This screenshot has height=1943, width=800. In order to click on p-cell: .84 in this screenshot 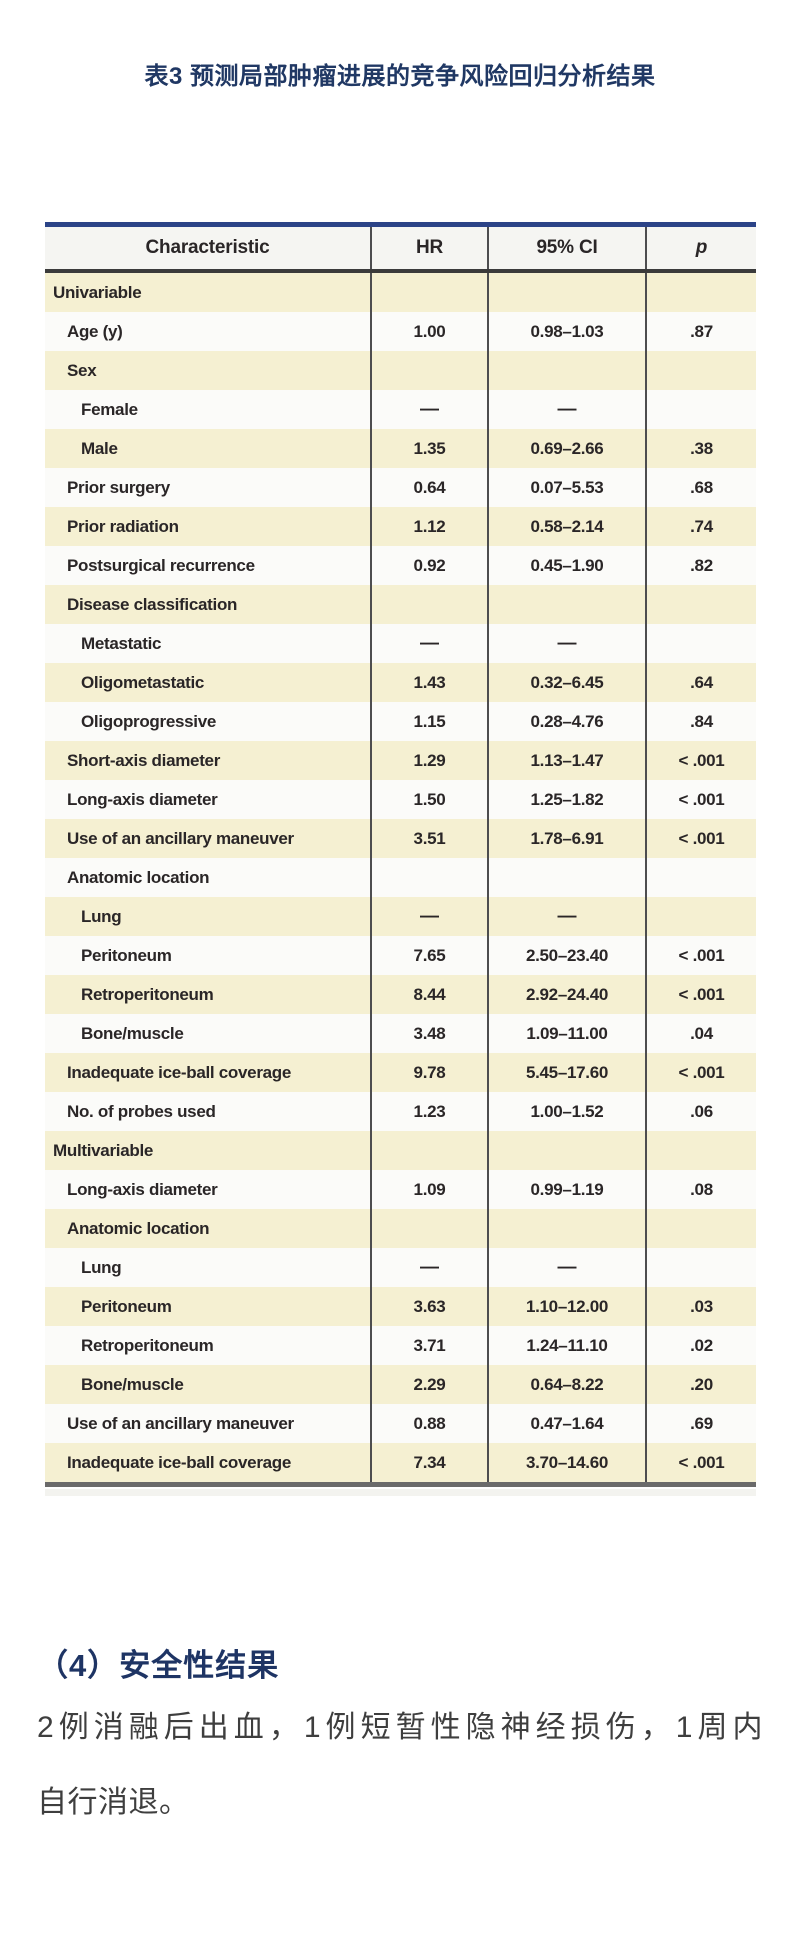, I will do `click(700, 721)`.